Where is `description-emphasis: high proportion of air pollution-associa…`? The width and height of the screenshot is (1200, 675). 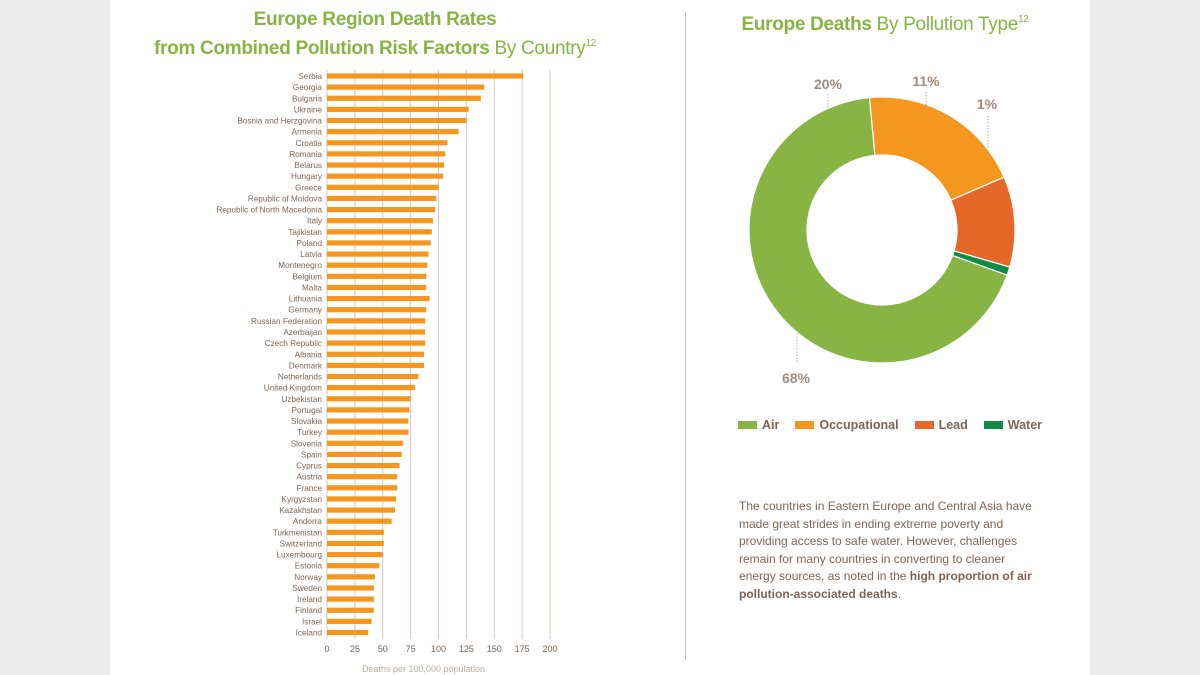 description-emphasis: high proportion of air pollution-associa… is located at coordinates (885, 585).